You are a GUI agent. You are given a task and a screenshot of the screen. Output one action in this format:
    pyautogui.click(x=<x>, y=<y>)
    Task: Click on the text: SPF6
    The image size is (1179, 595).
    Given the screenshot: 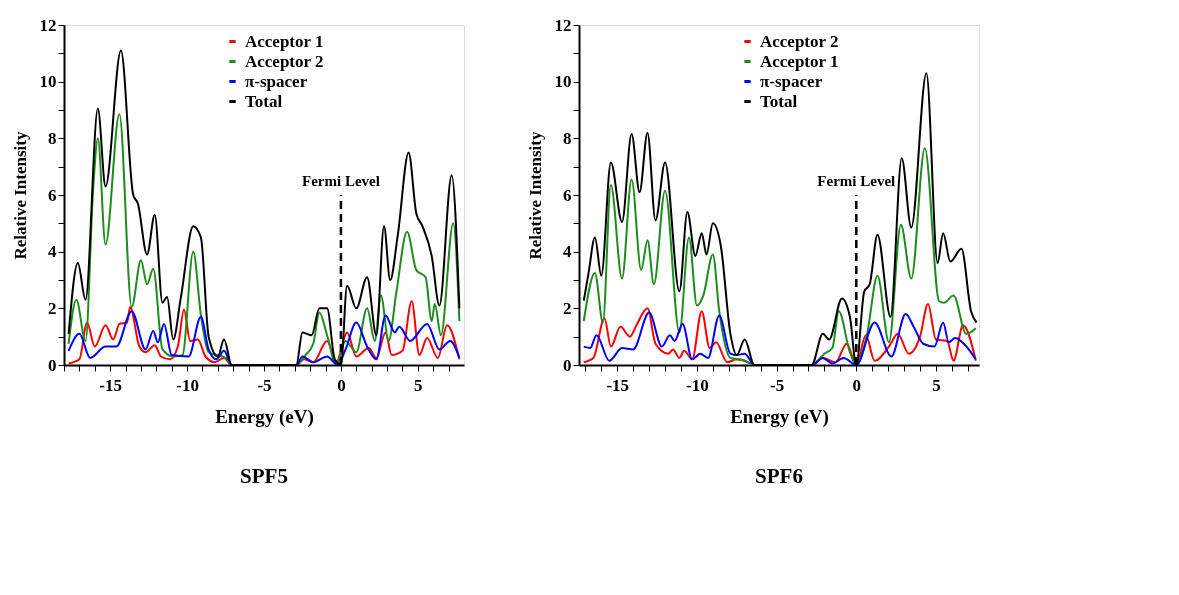 What is the action you would take?
    pyautogui.click(x=779, y=476)
    